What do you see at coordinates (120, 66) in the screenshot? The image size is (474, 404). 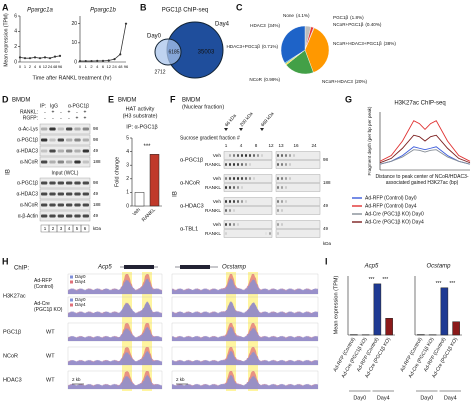 I see `x-tick-label: 48` at bounding box center [120, 66].